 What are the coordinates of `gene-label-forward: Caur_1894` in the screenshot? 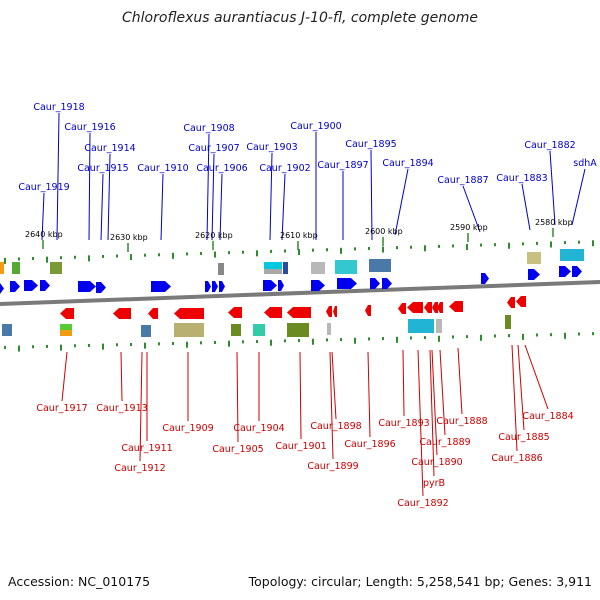 It's located at (407, 163).